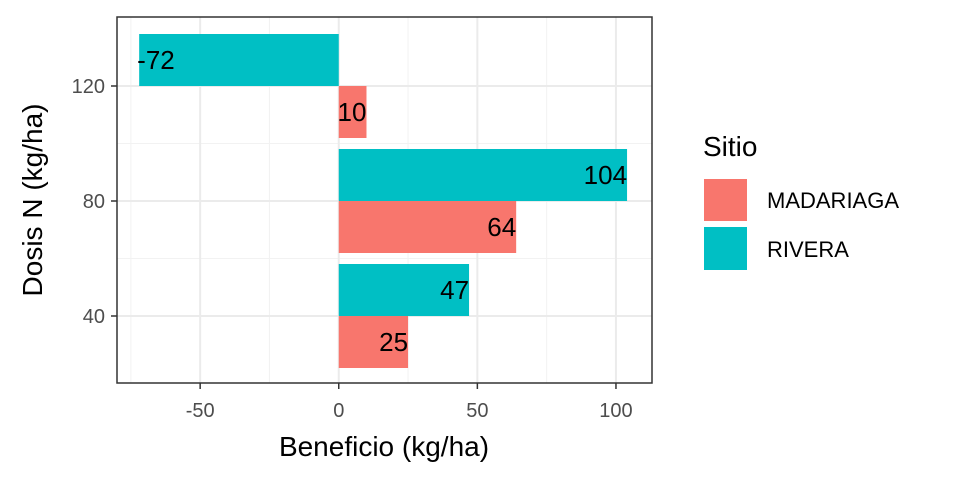 This screenshot has width=960, height=480. What do you see at coordinates (477, 411) in the screenshot?
I see `x-tick-label: 50` at bounding box center [477, 411].